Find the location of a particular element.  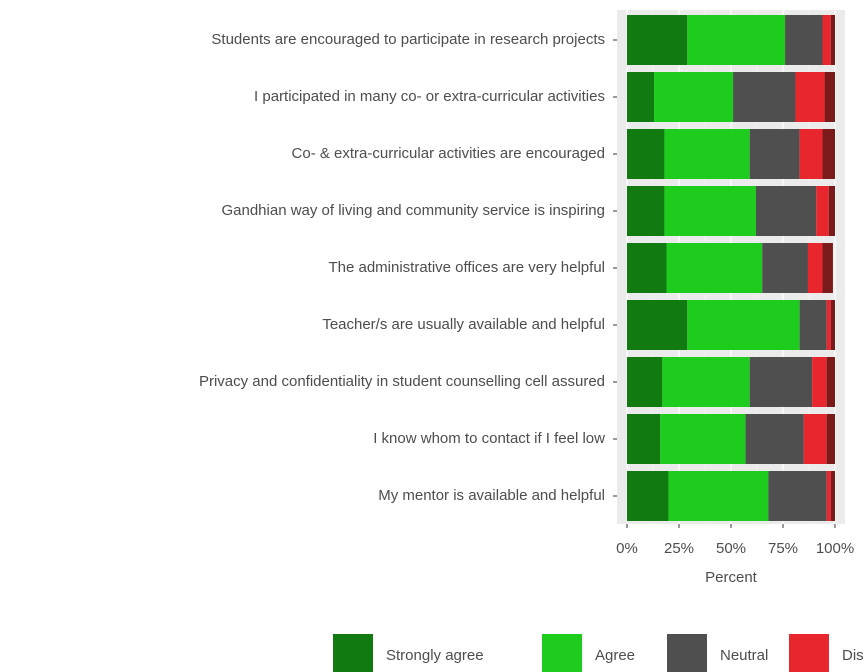

x-tick-label: 50% is located at coordinates (731, 548).